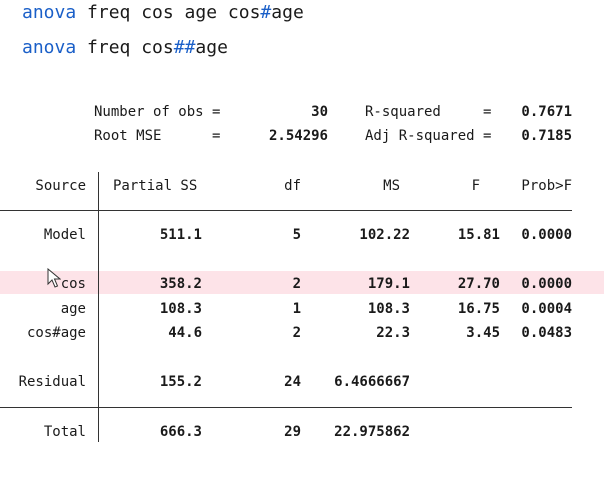  What do you see at coordinates (298, 136) in the screenshot?
I see `rootmse-value: 2.54296` at bounding box center [298, 136].